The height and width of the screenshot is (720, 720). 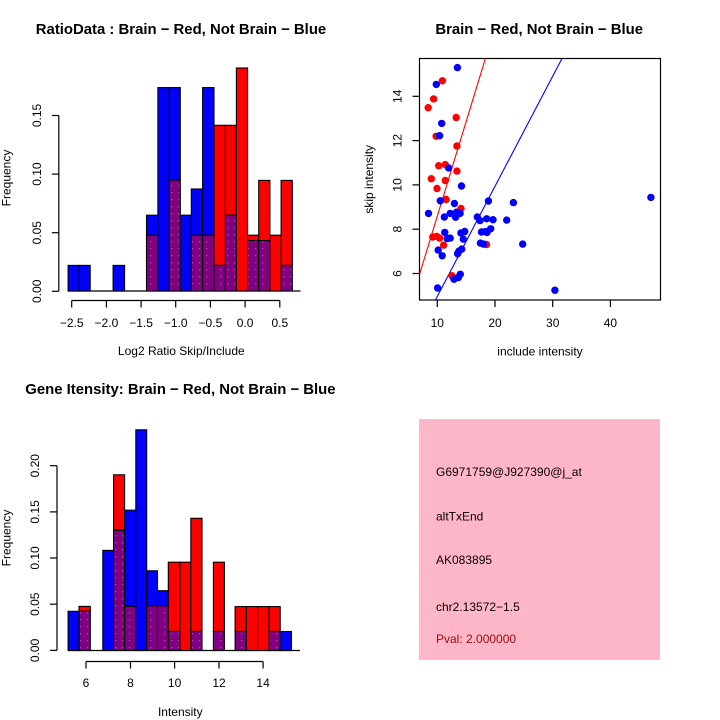 I want to click on svg-text: −2.5, so click(x=72, y=323).